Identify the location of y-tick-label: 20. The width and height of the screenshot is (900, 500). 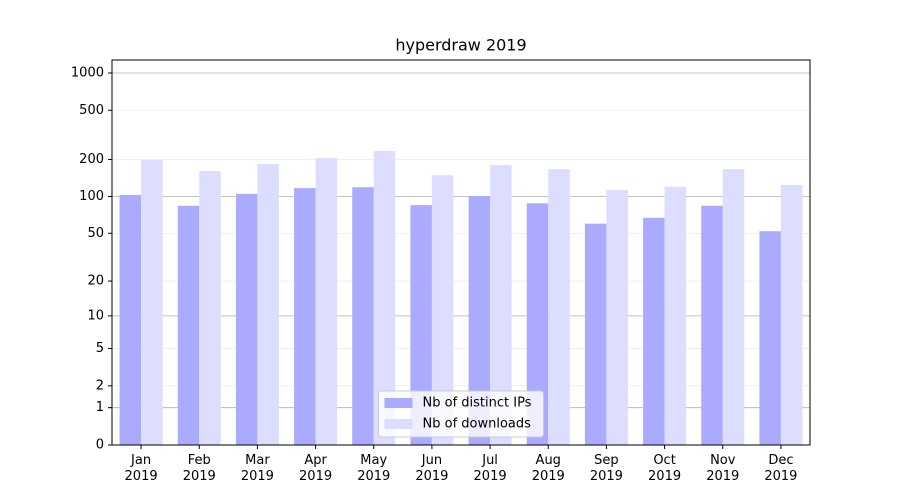
(95, 281).